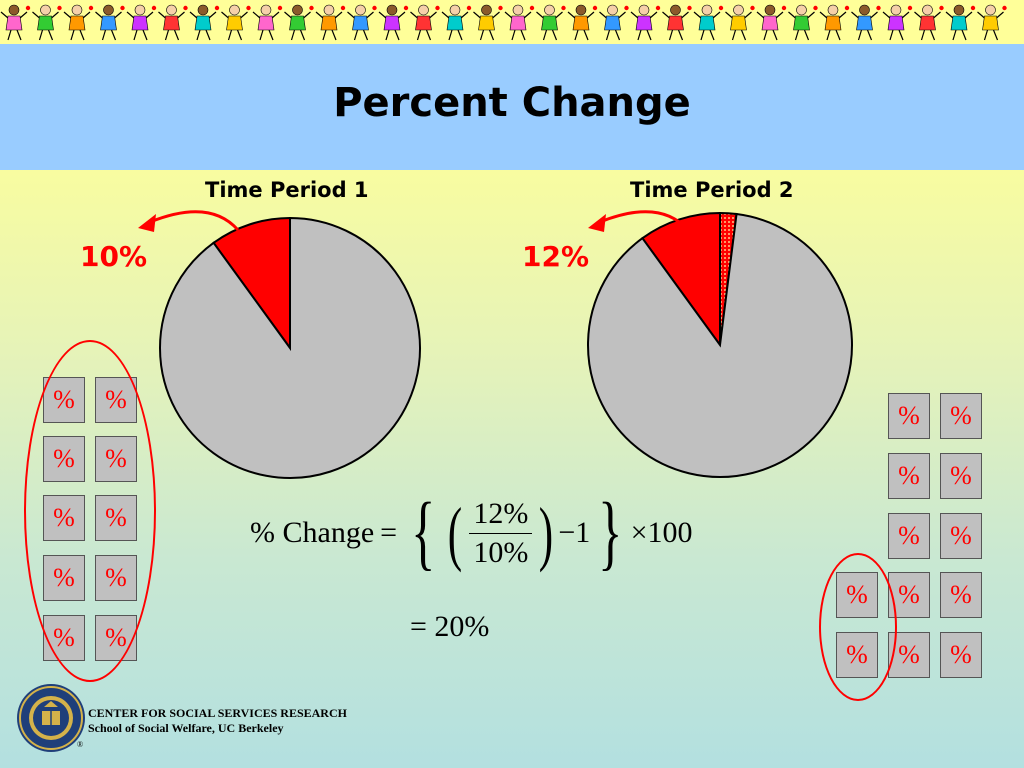 Image resolution: width=1024 pixels, height=768 pixels. What do you see at coordinates (423, 532) in the screenshot?
I see `left-brace-icon: {` at bounding box center [423, 532].